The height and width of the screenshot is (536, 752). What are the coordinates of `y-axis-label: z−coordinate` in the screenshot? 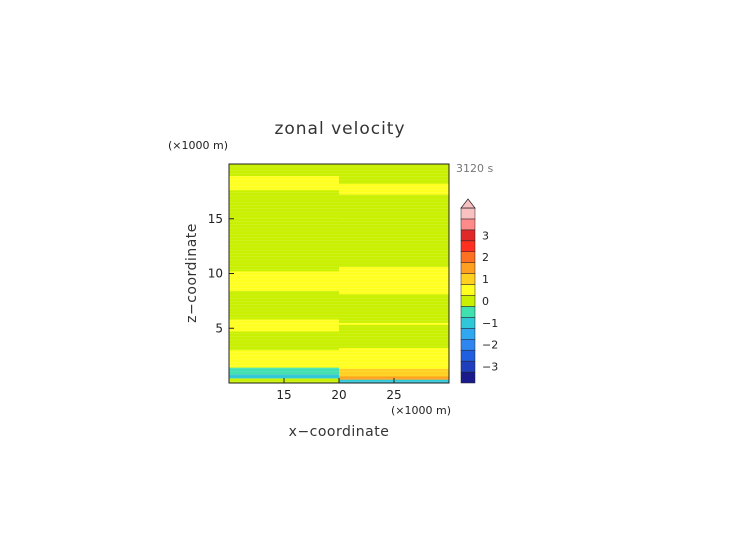 It's located at (192, 273).